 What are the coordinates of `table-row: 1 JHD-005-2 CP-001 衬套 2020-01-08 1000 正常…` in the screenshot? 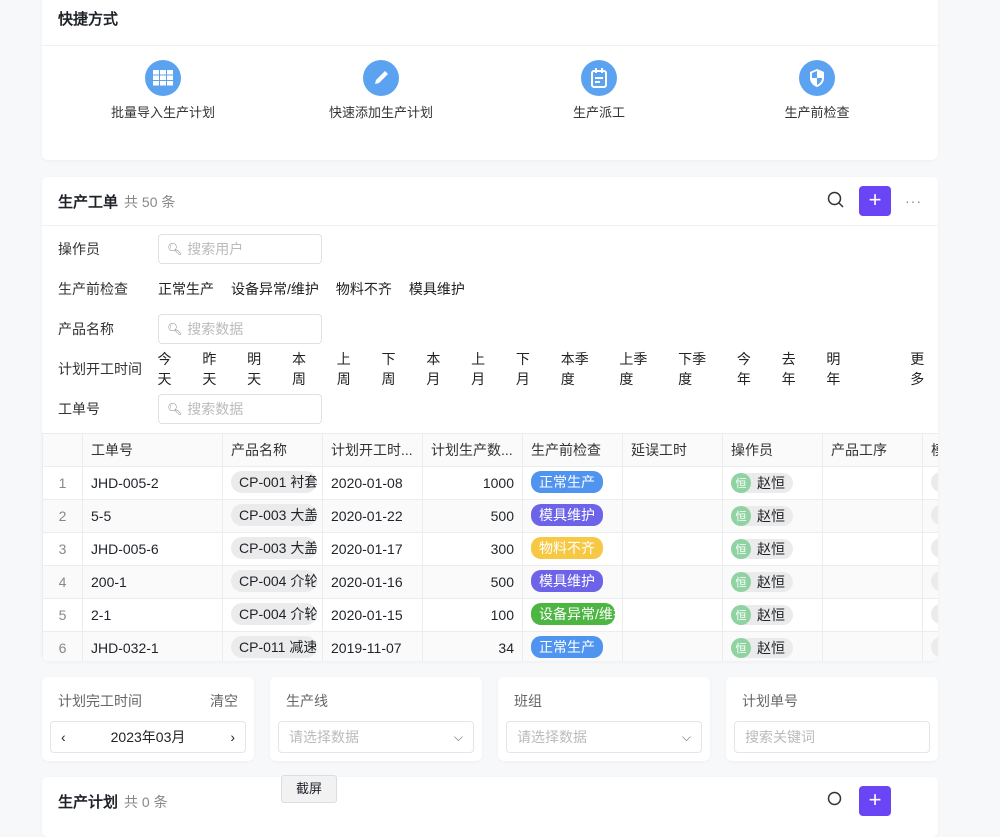 It's located at (490, 483).